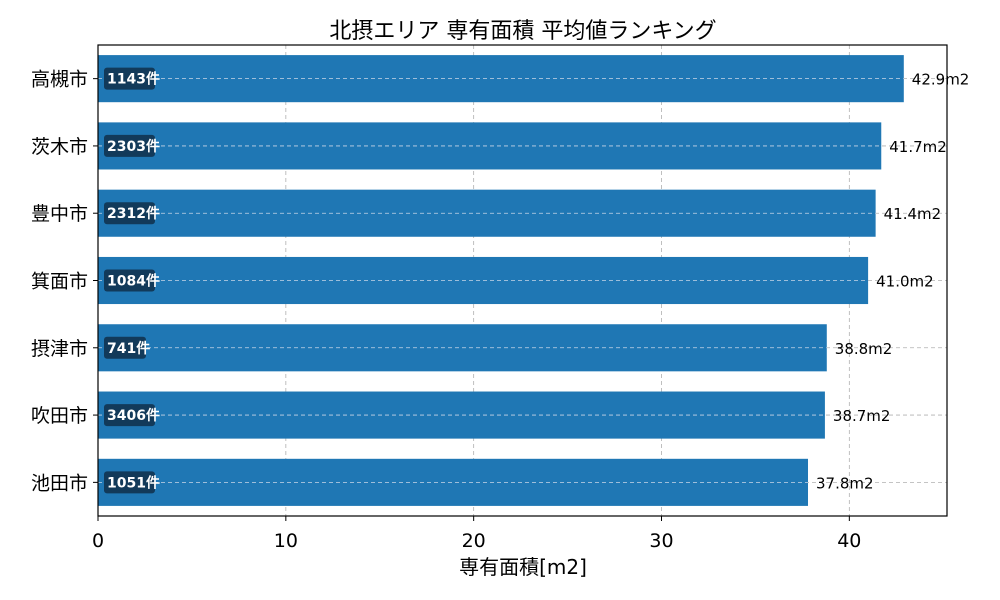  Describe the element at coordinates (133, 213) in the screenshot. I see `count-label: 2312件` at that location.